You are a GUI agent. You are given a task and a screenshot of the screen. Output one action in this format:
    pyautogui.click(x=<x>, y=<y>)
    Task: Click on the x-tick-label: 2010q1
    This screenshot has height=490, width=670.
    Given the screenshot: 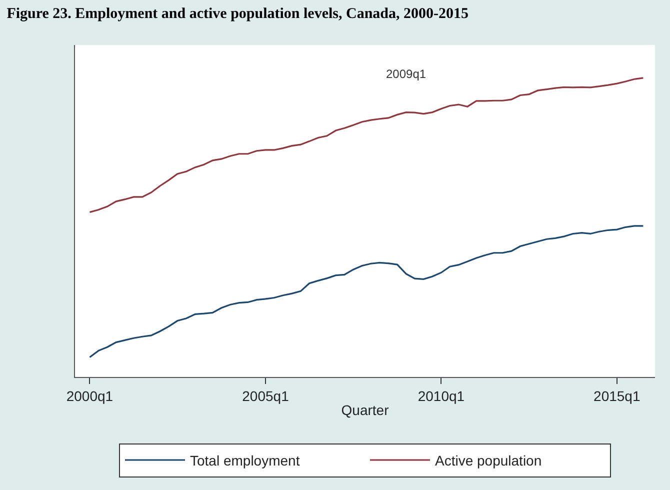 What is the action you would take?
    pyautogui.click(x=441, y=396)
    